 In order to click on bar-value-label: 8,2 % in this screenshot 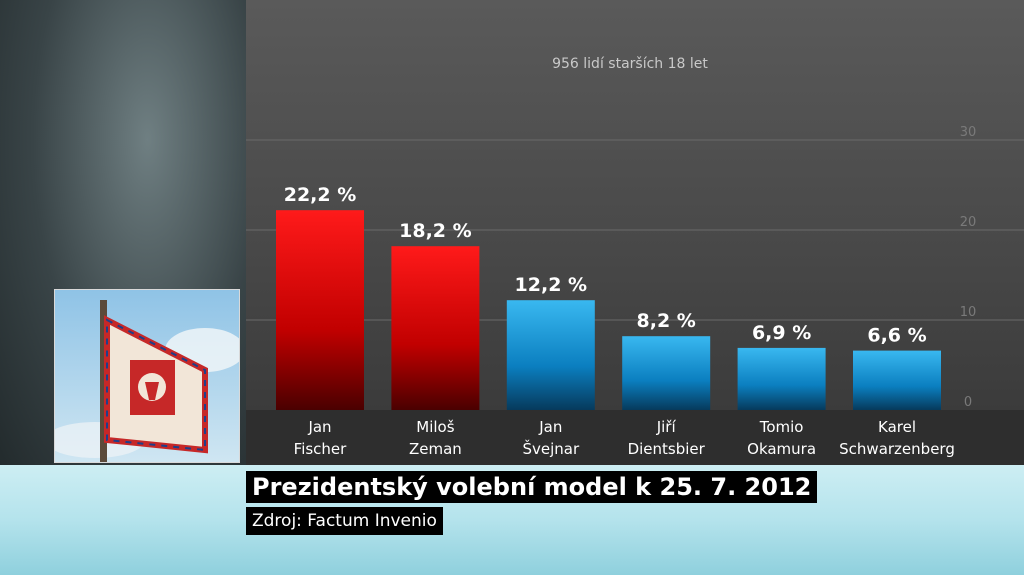, I will do `click(666, 321)`.